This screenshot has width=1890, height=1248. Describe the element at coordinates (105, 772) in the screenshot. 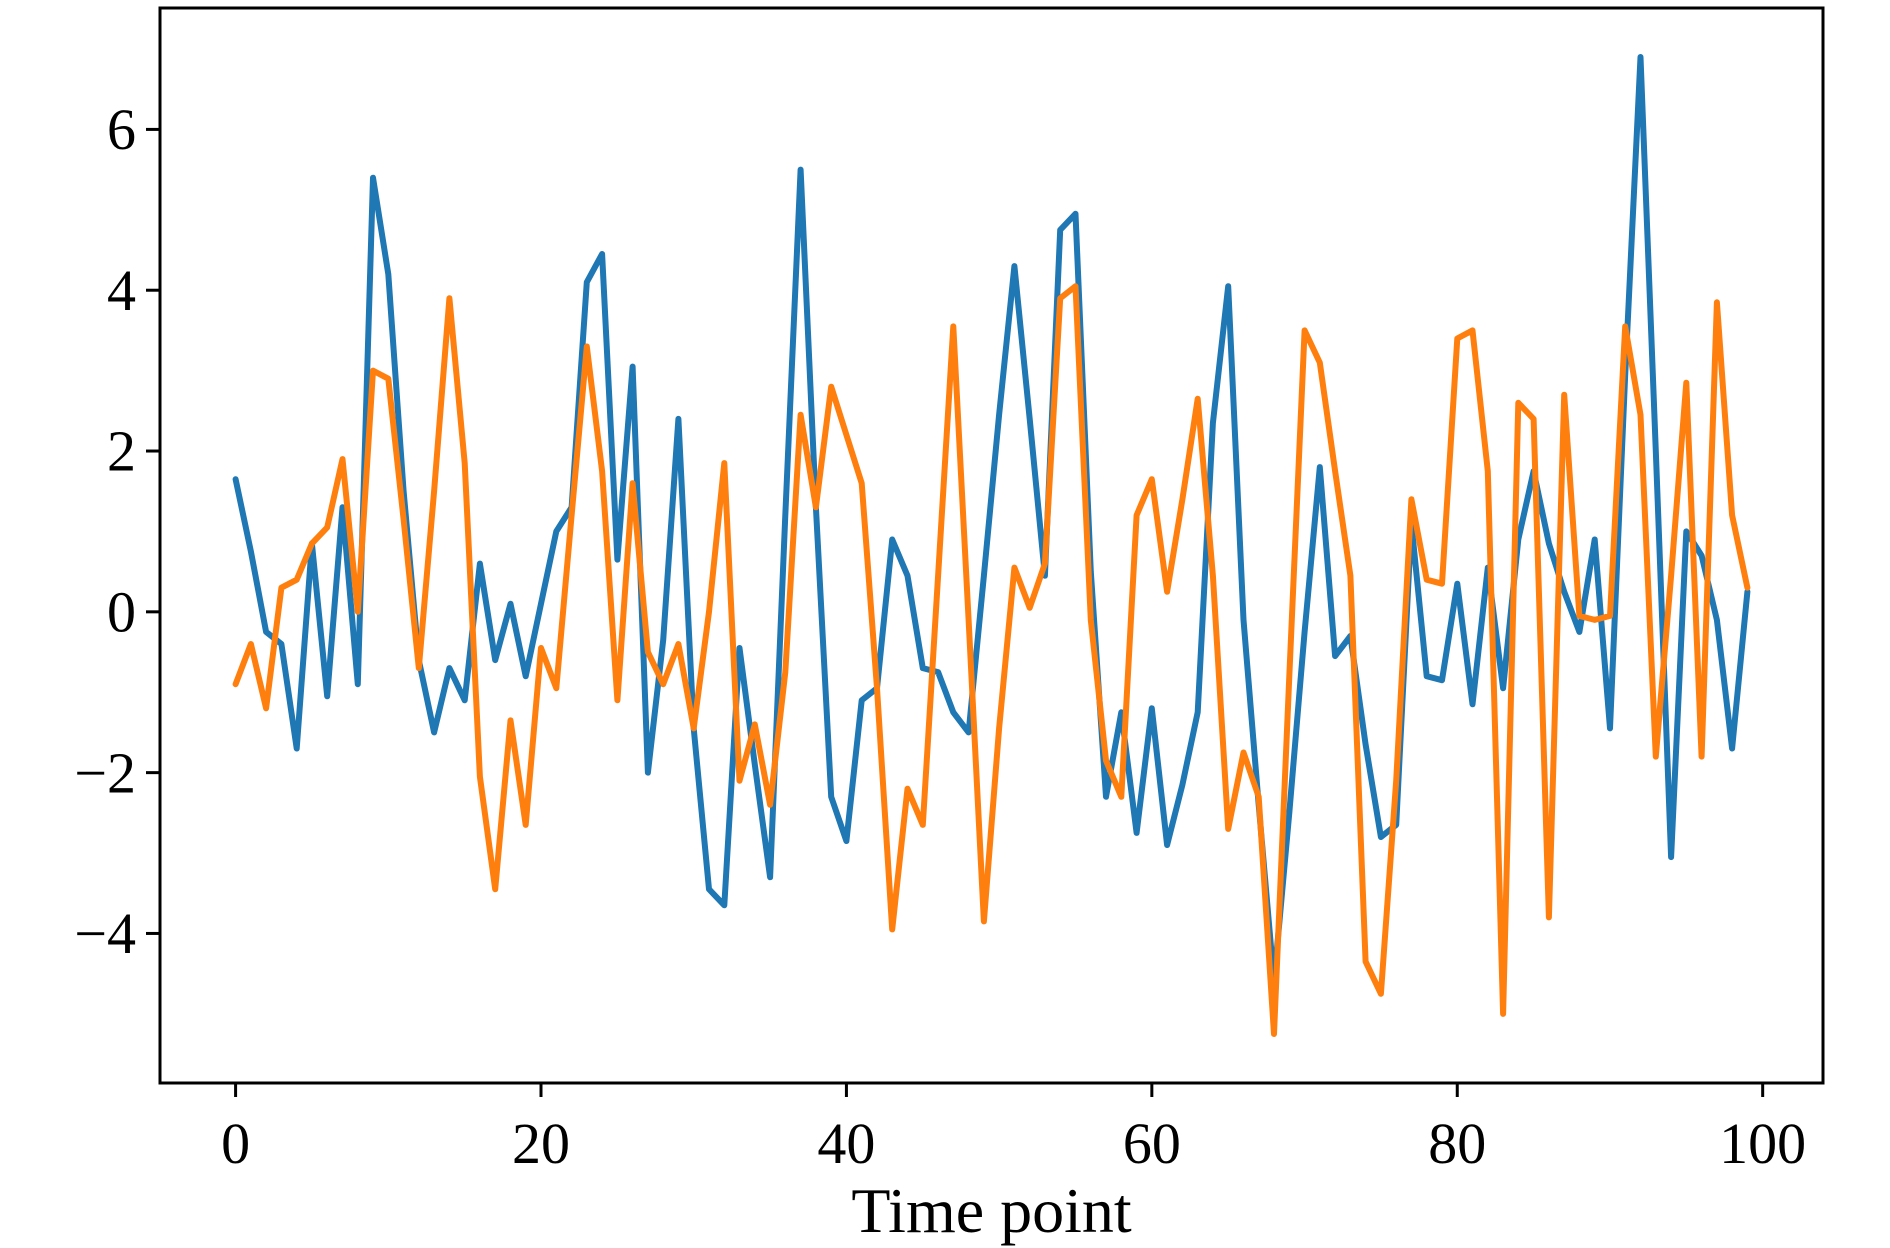

I see `y-tick-label--2: −2` at that location.